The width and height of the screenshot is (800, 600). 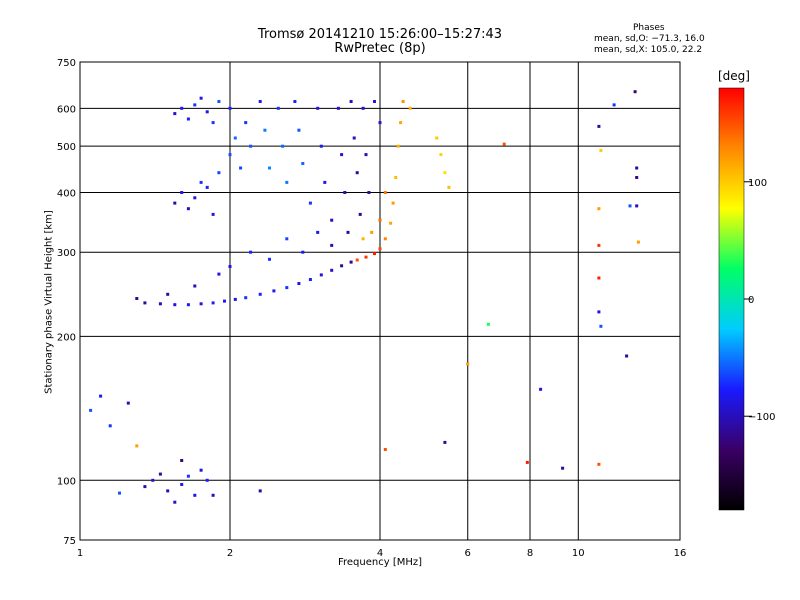 What do you see at coordinates (66, 253) in the screenshot?
I see `y-tick-label: 300` at bounding box center [66, 253].